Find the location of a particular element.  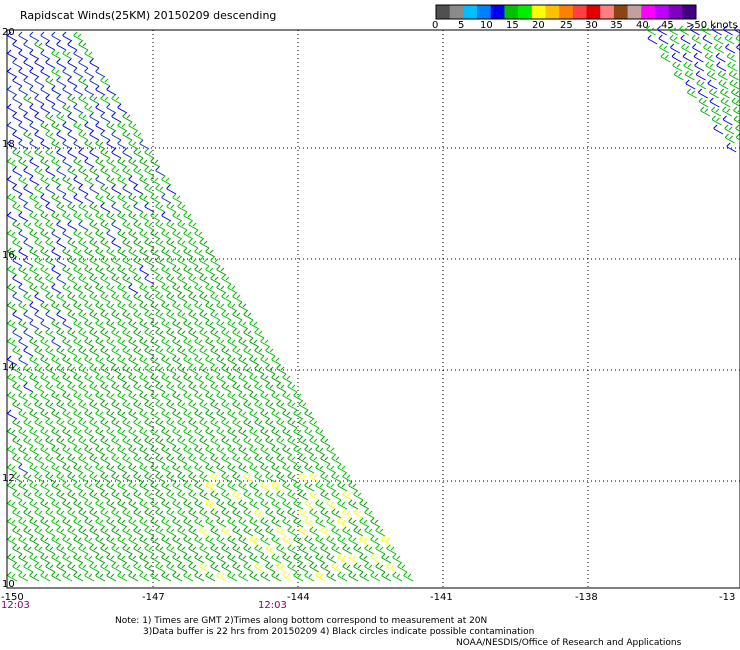

colorbar-swatch is located at coordinates (470, 12).